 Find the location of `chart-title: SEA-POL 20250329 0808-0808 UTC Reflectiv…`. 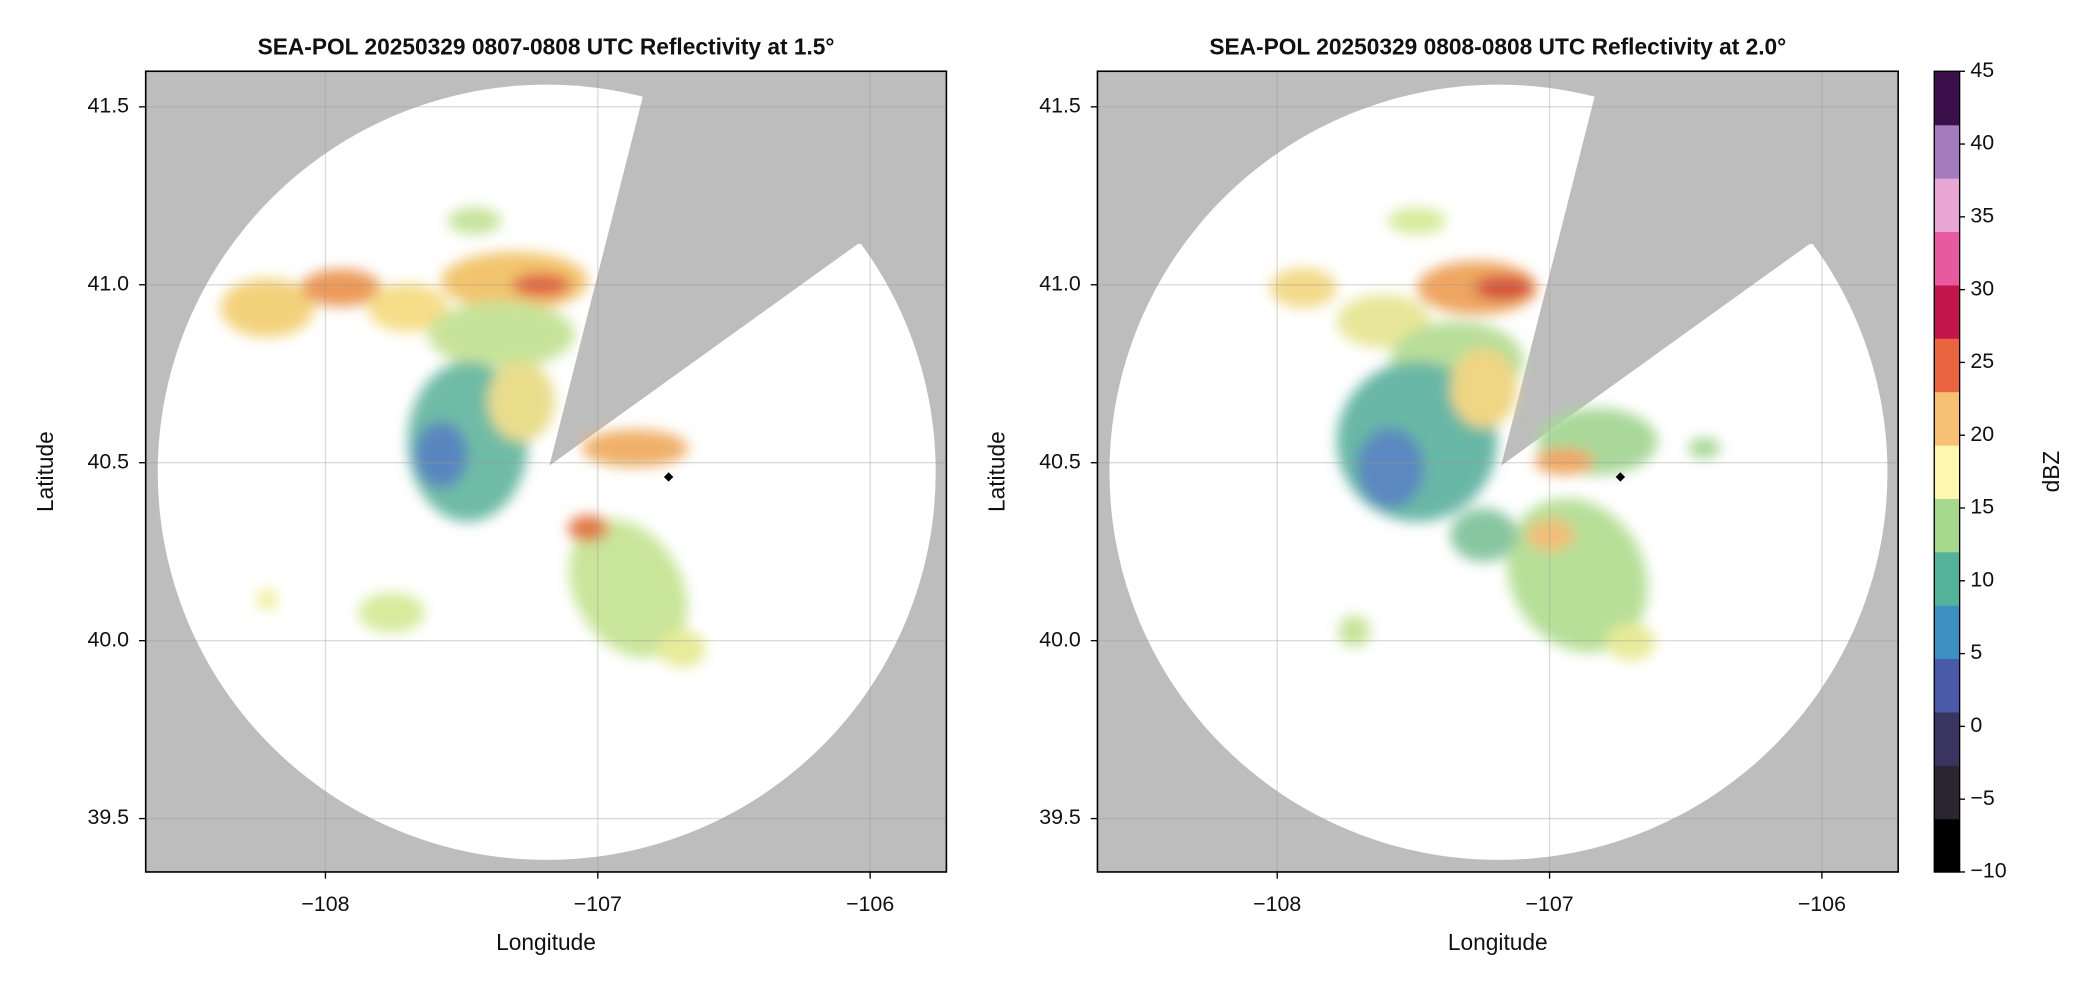

chart-title: SEA-POL 20250329 0808-0808 UTC Reflectiv… is located at coordinates (1497, 47).